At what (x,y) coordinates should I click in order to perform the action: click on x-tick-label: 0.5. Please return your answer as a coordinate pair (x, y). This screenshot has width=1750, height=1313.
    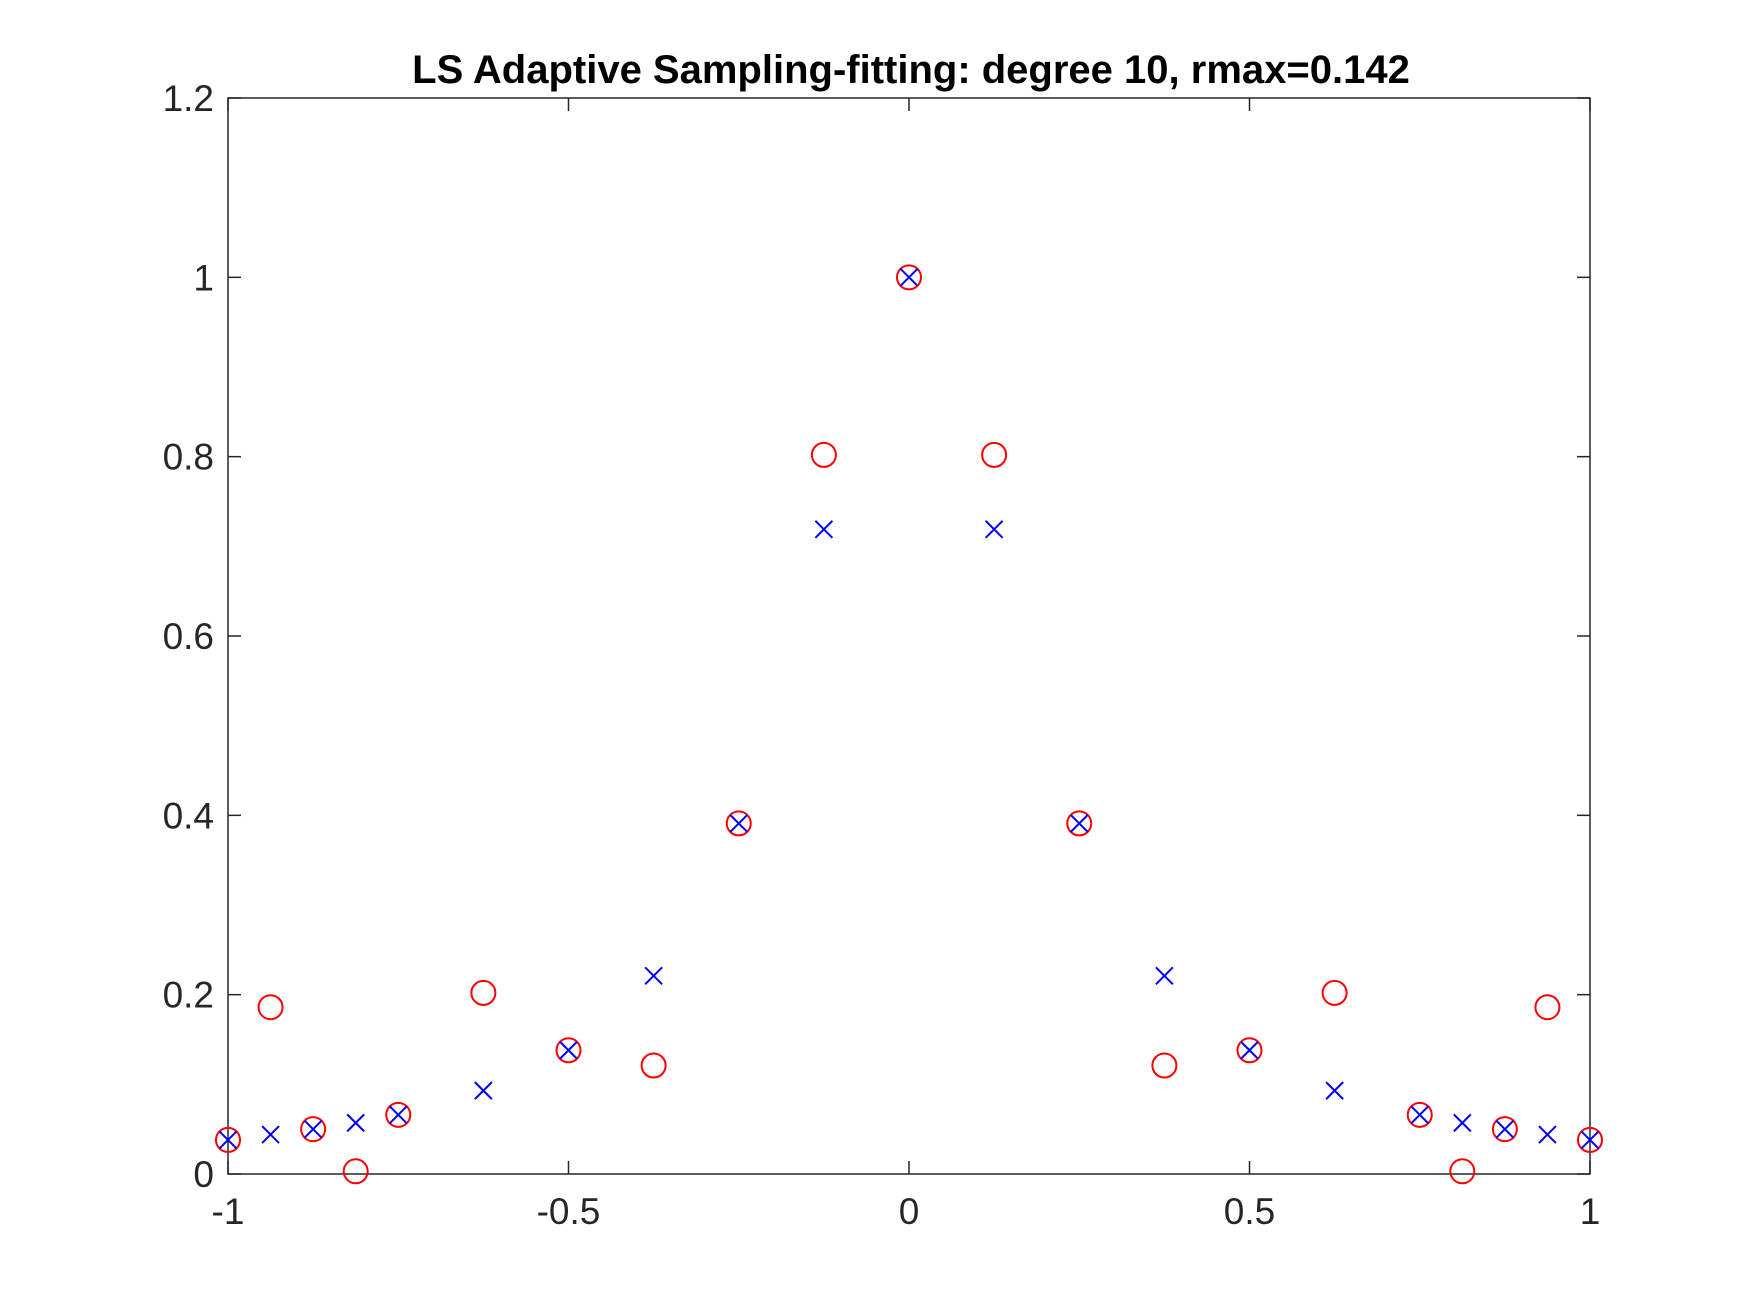
    Looking at the image, I should click on (1249, 1211).